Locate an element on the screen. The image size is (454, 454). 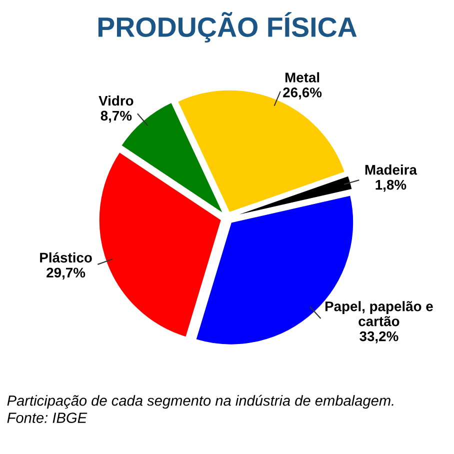
slice-label: Metal is located at coordinates (302, 77).